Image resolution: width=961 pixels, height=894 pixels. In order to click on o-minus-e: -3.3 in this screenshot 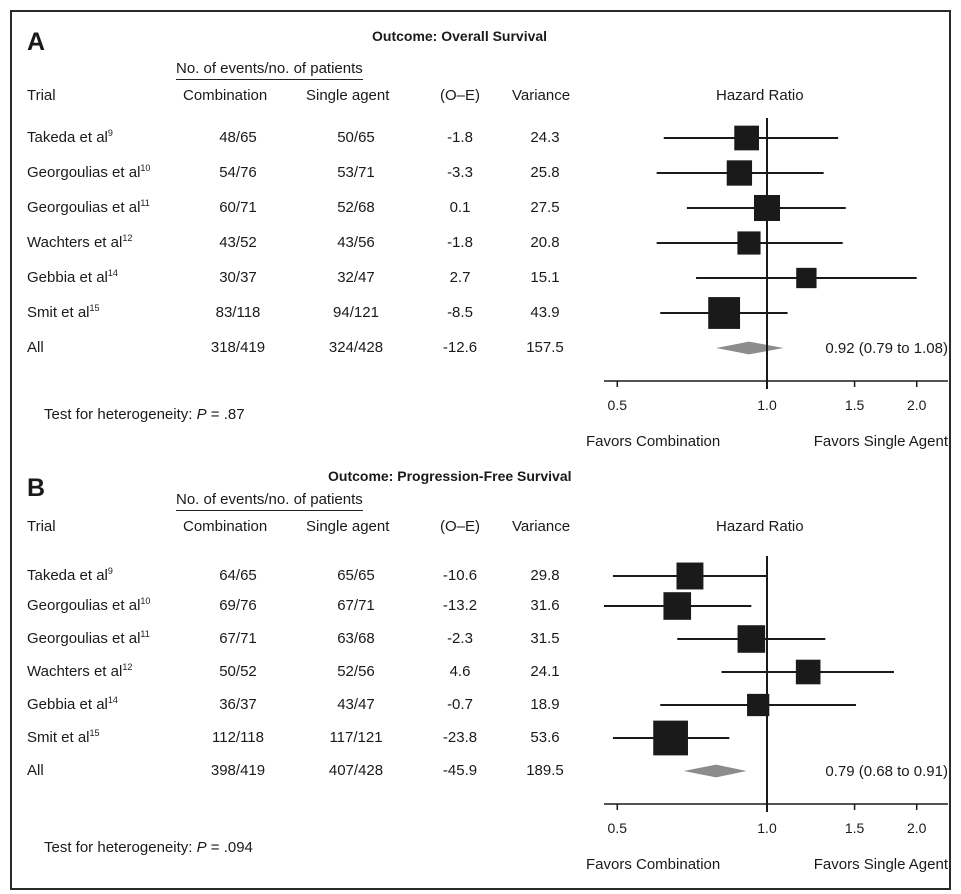, I will do `click(460, 172)`.